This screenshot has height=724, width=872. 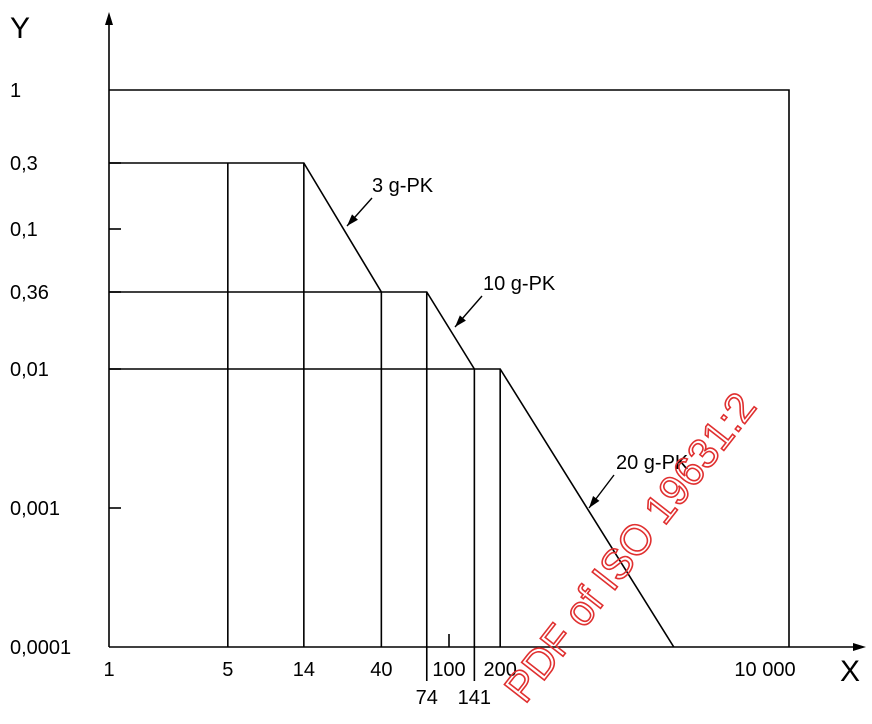 What do you see at coordinates (15, 91) in the screenshot?
I see `y-tick-label: 1` at bounding box center [15, 91].